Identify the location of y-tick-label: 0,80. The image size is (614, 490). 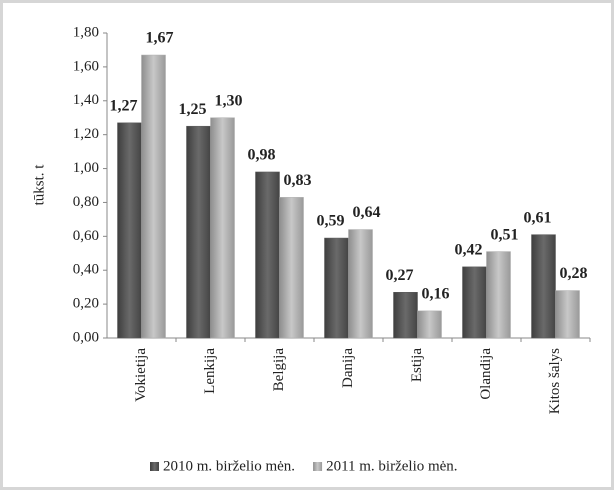
(86, 202).